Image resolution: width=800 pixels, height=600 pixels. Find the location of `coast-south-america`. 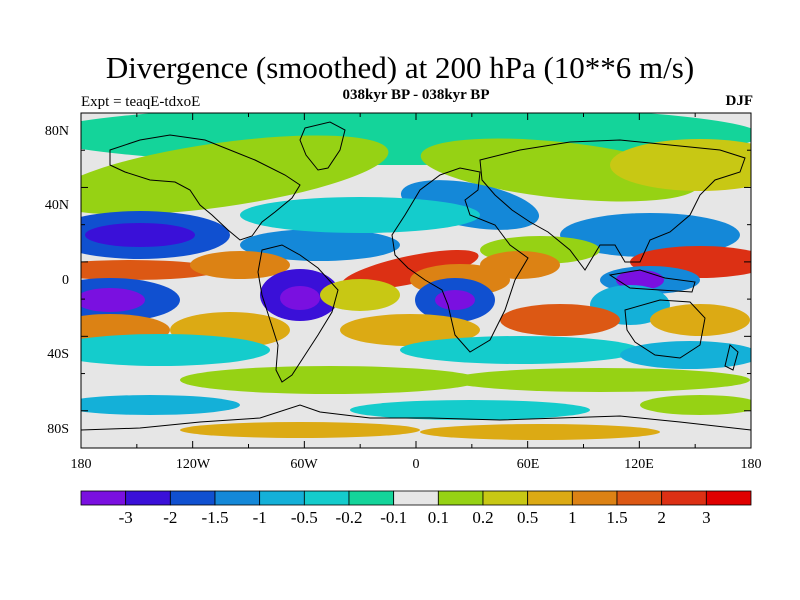

coast-south-america is located at coordinates (298, 313).